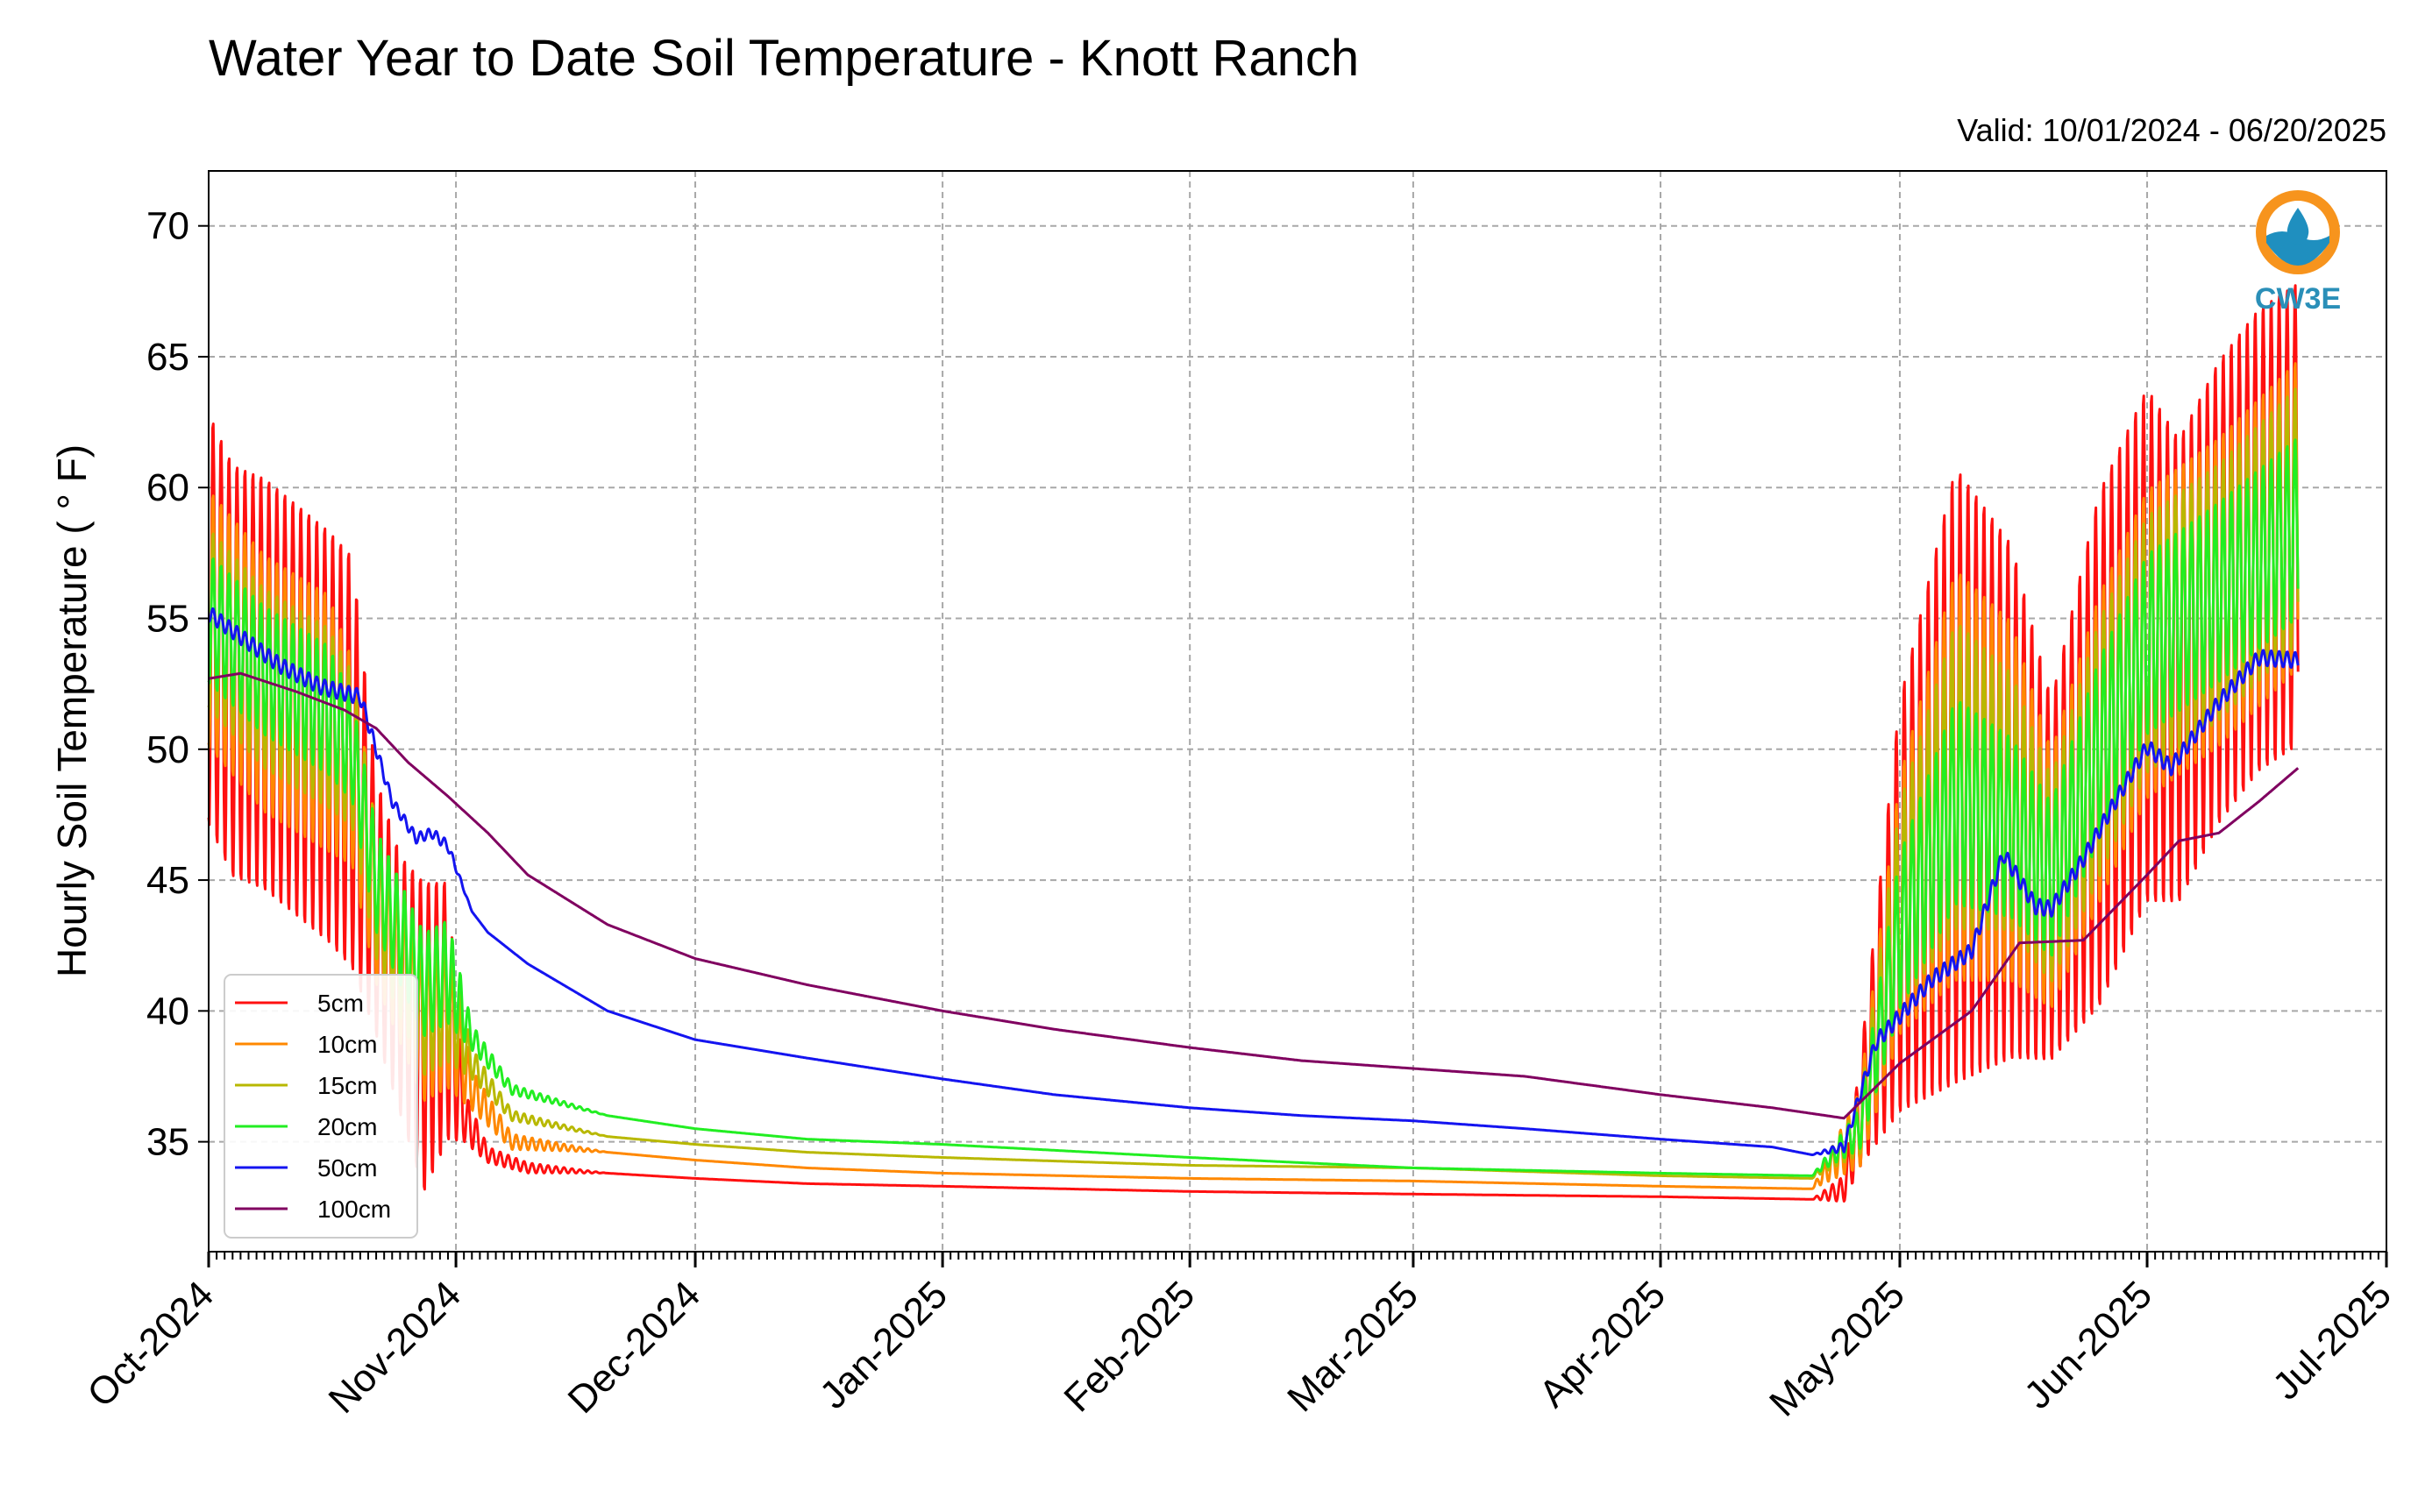 Image resolution: width=2418 pixels, height=1512 pixels. What do you see at coordinates (2297, 248) in the screenshot?
I see `logo-wave-icon` at bounding box center [2297, 248].